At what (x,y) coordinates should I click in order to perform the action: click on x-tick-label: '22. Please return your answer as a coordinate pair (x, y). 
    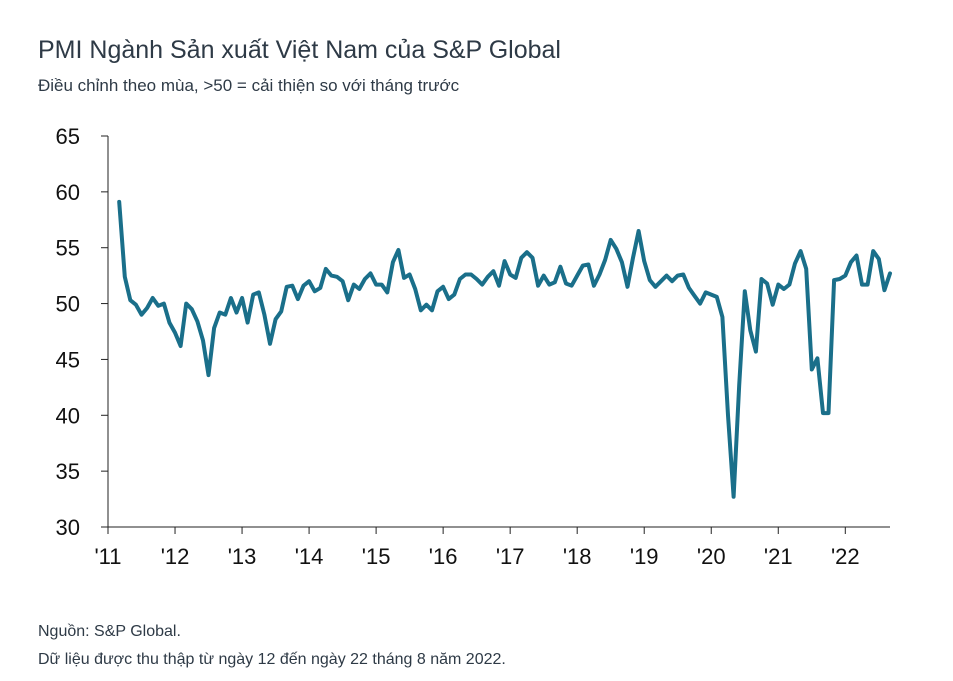
    Looking at the image, I should click on (845, 556).